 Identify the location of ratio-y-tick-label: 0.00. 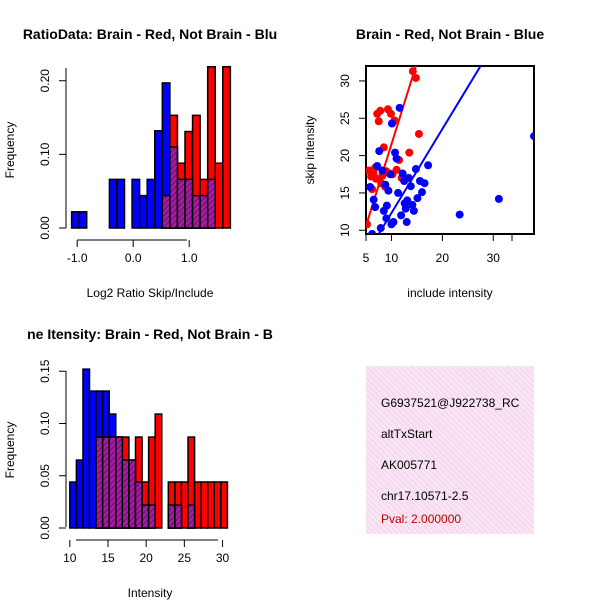
(45, 228).